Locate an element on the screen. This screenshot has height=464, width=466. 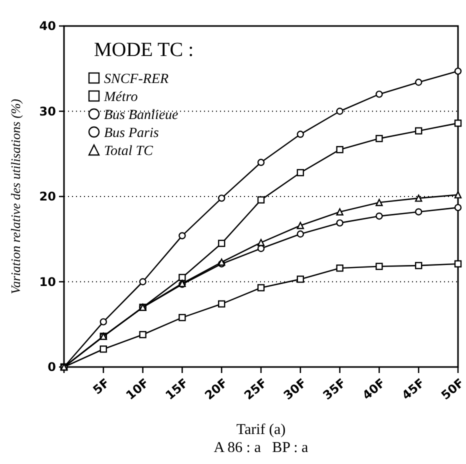
legend-title: MODE TC : is located at coordinates (144, 50).